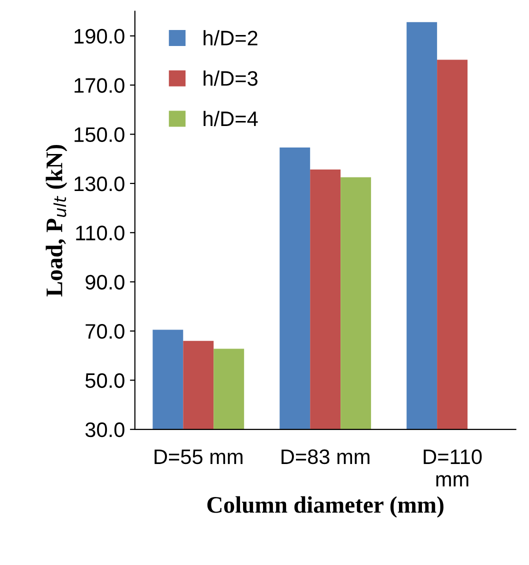 The image size is (529, 565). Describe the element at coordinates (57, 220) in the screenshot. I see `y-axis-title: Load, P$_{ult}$ (kN)` at that location.